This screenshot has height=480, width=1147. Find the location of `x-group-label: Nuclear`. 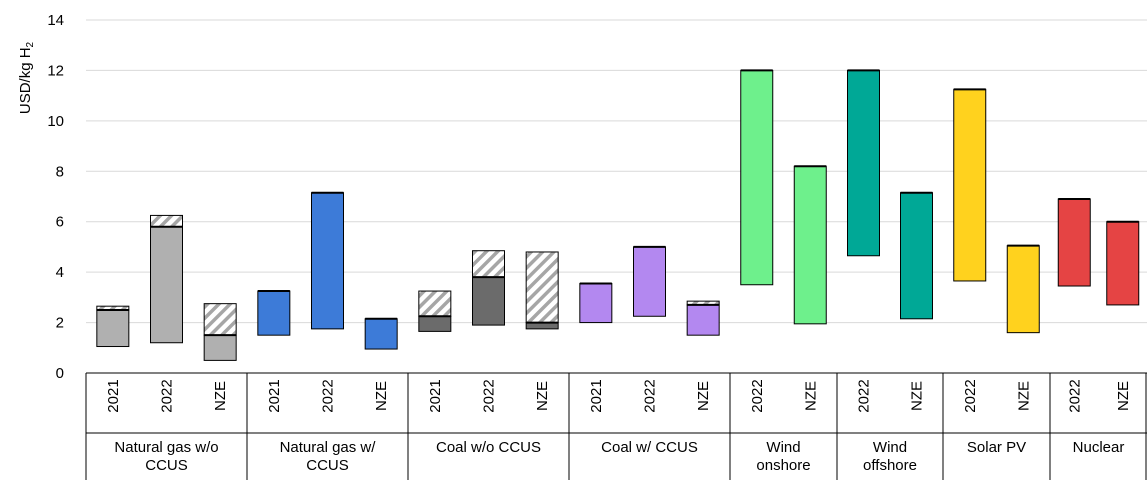

x-group-label: Nuclear is located at coordinates (1099, 447).